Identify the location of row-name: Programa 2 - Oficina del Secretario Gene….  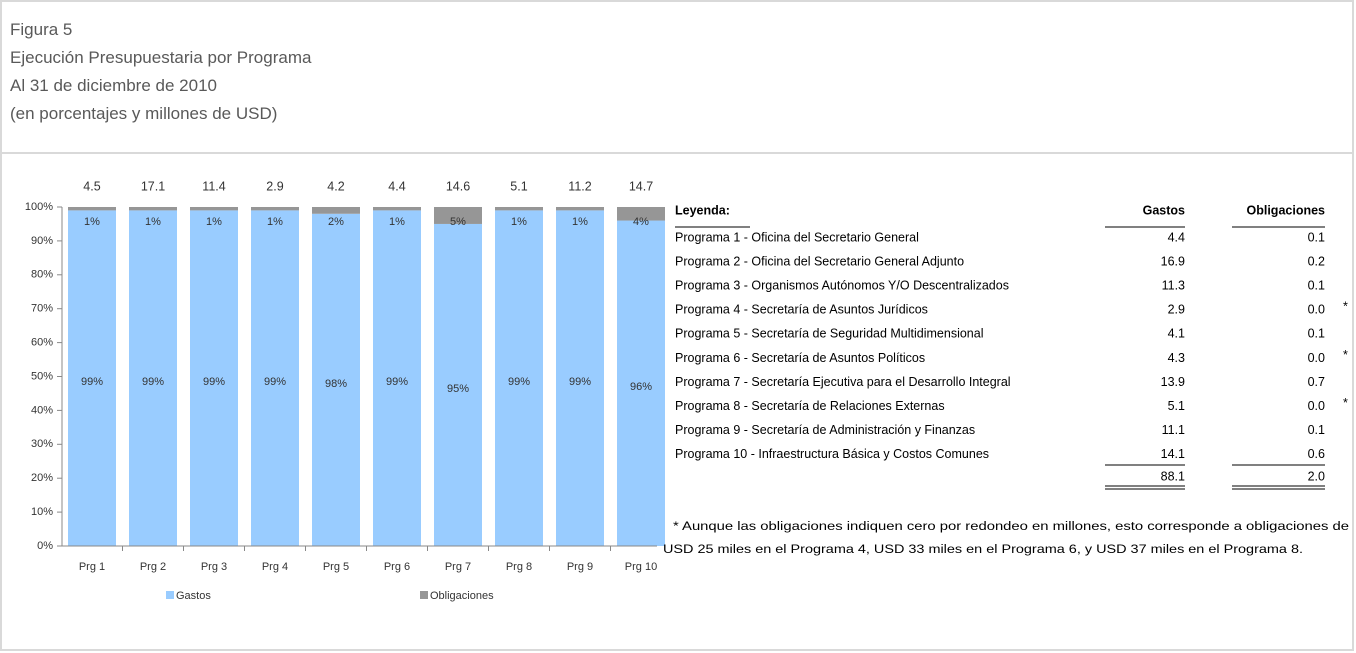
(819, 261).